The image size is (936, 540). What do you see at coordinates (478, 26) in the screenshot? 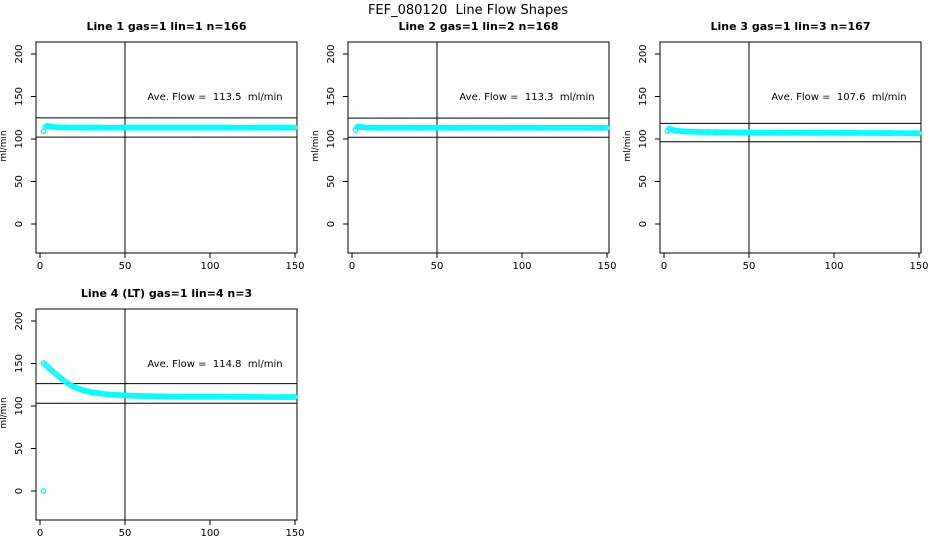
I see `panel-title-line-2: Line 2 gas=1 lin=2 n=168` at bounding box center [478, 26].